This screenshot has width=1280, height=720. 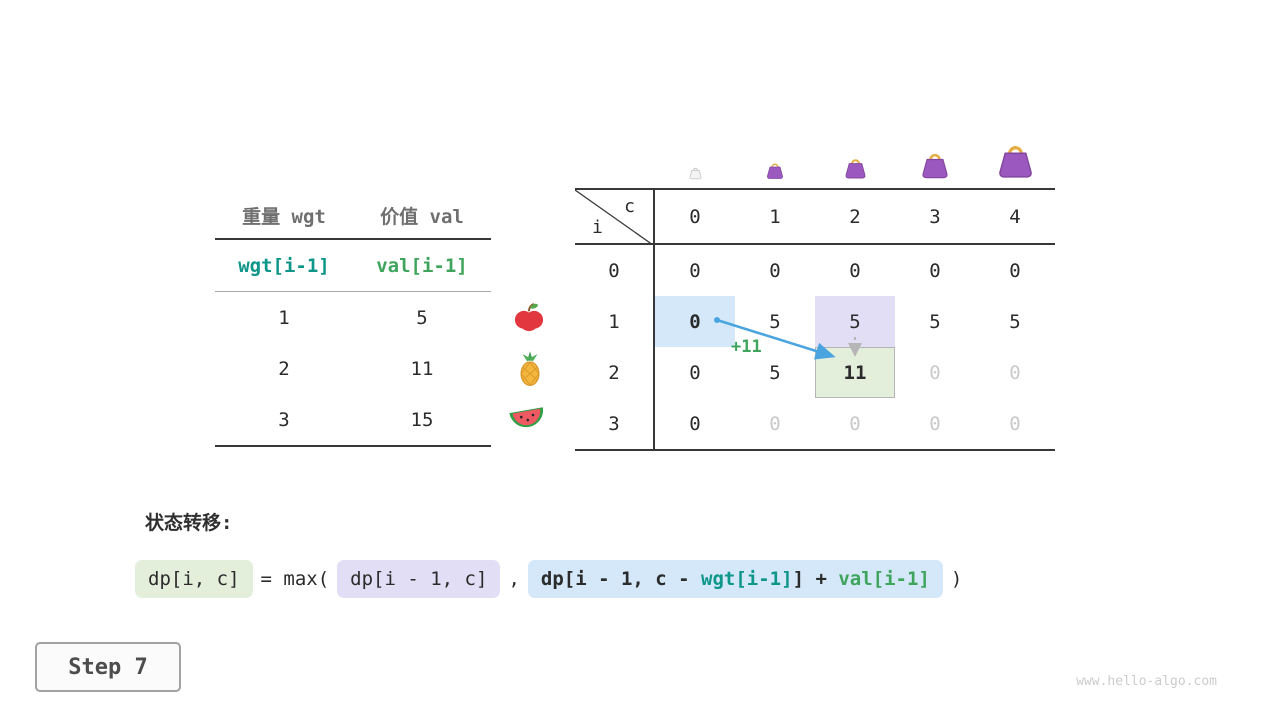 I want to click on bags-row, so click(x=855, y=157).